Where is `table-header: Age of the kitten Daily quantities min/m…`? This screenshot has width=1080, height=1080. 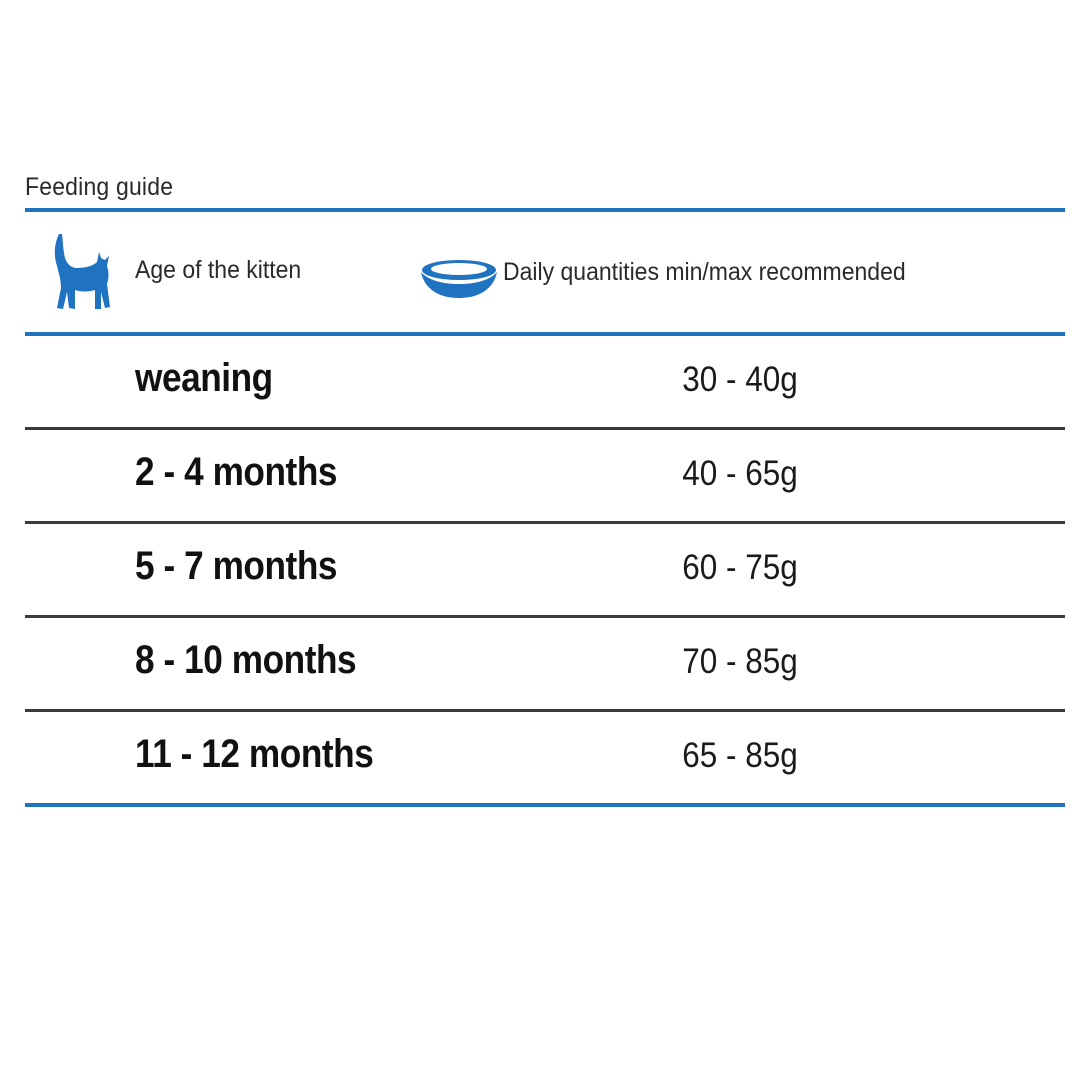
table-header: Age of the kitten Daily quantities min/m… is located at coordinates (545, 272).